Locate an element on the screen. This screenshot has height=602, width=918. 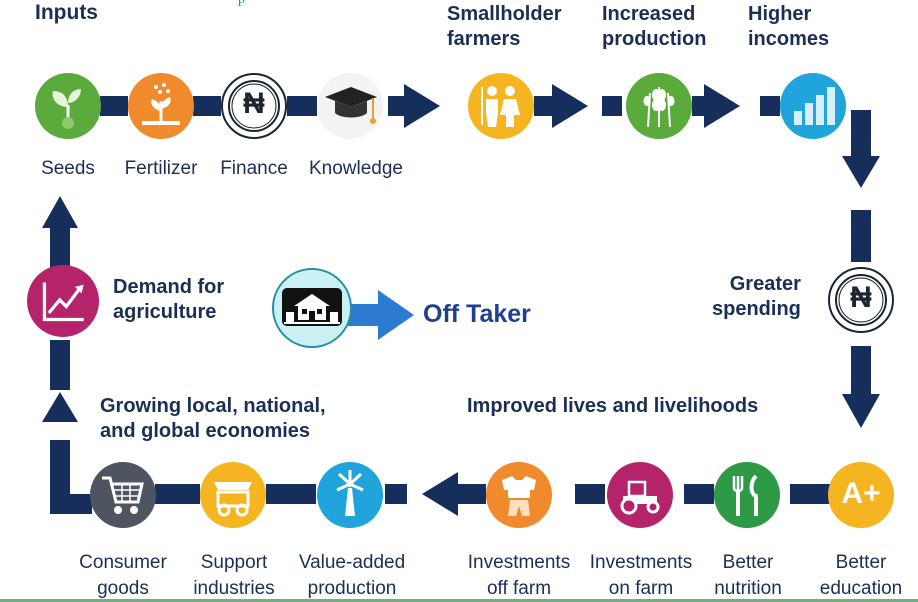
a-plus-grade-icon: A+ is located at coordinates (861, 495).